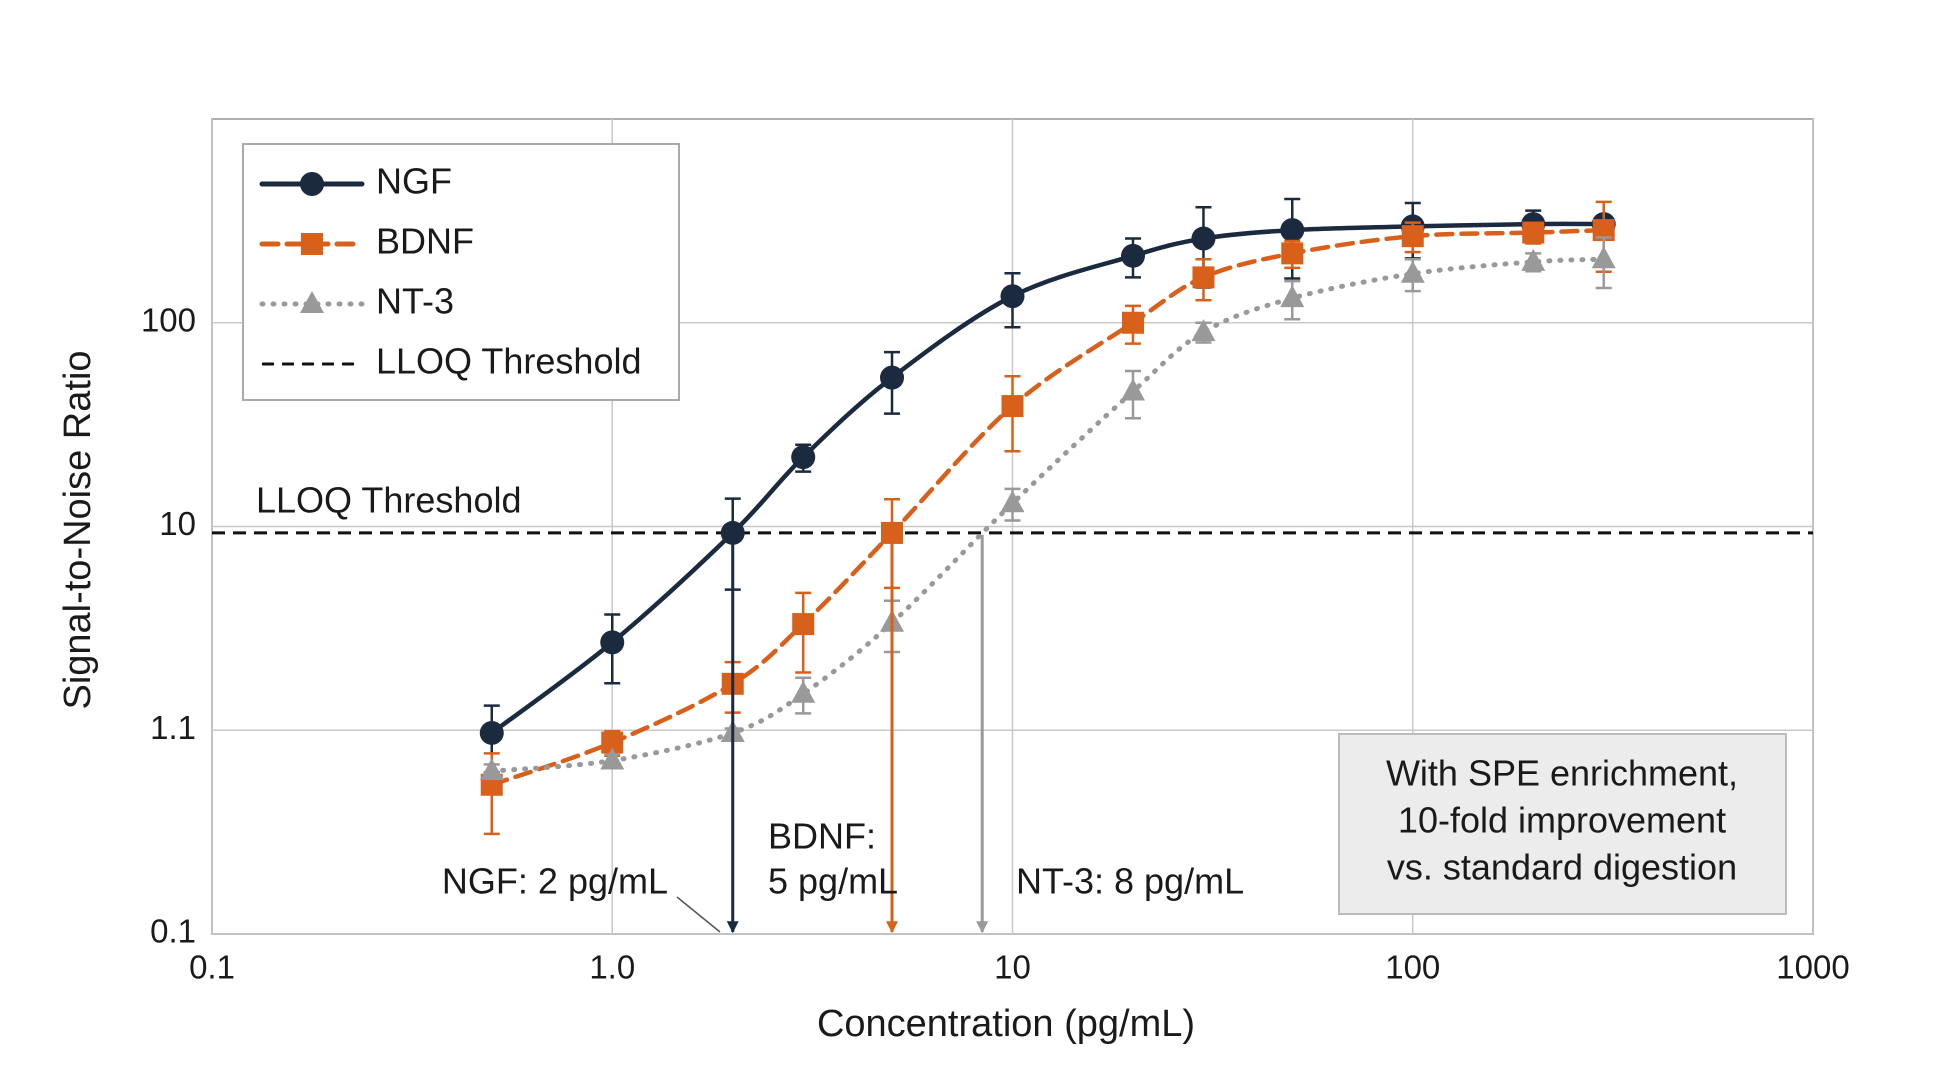  I want to click on x-tick-label: 0.1, so click(212, 967).